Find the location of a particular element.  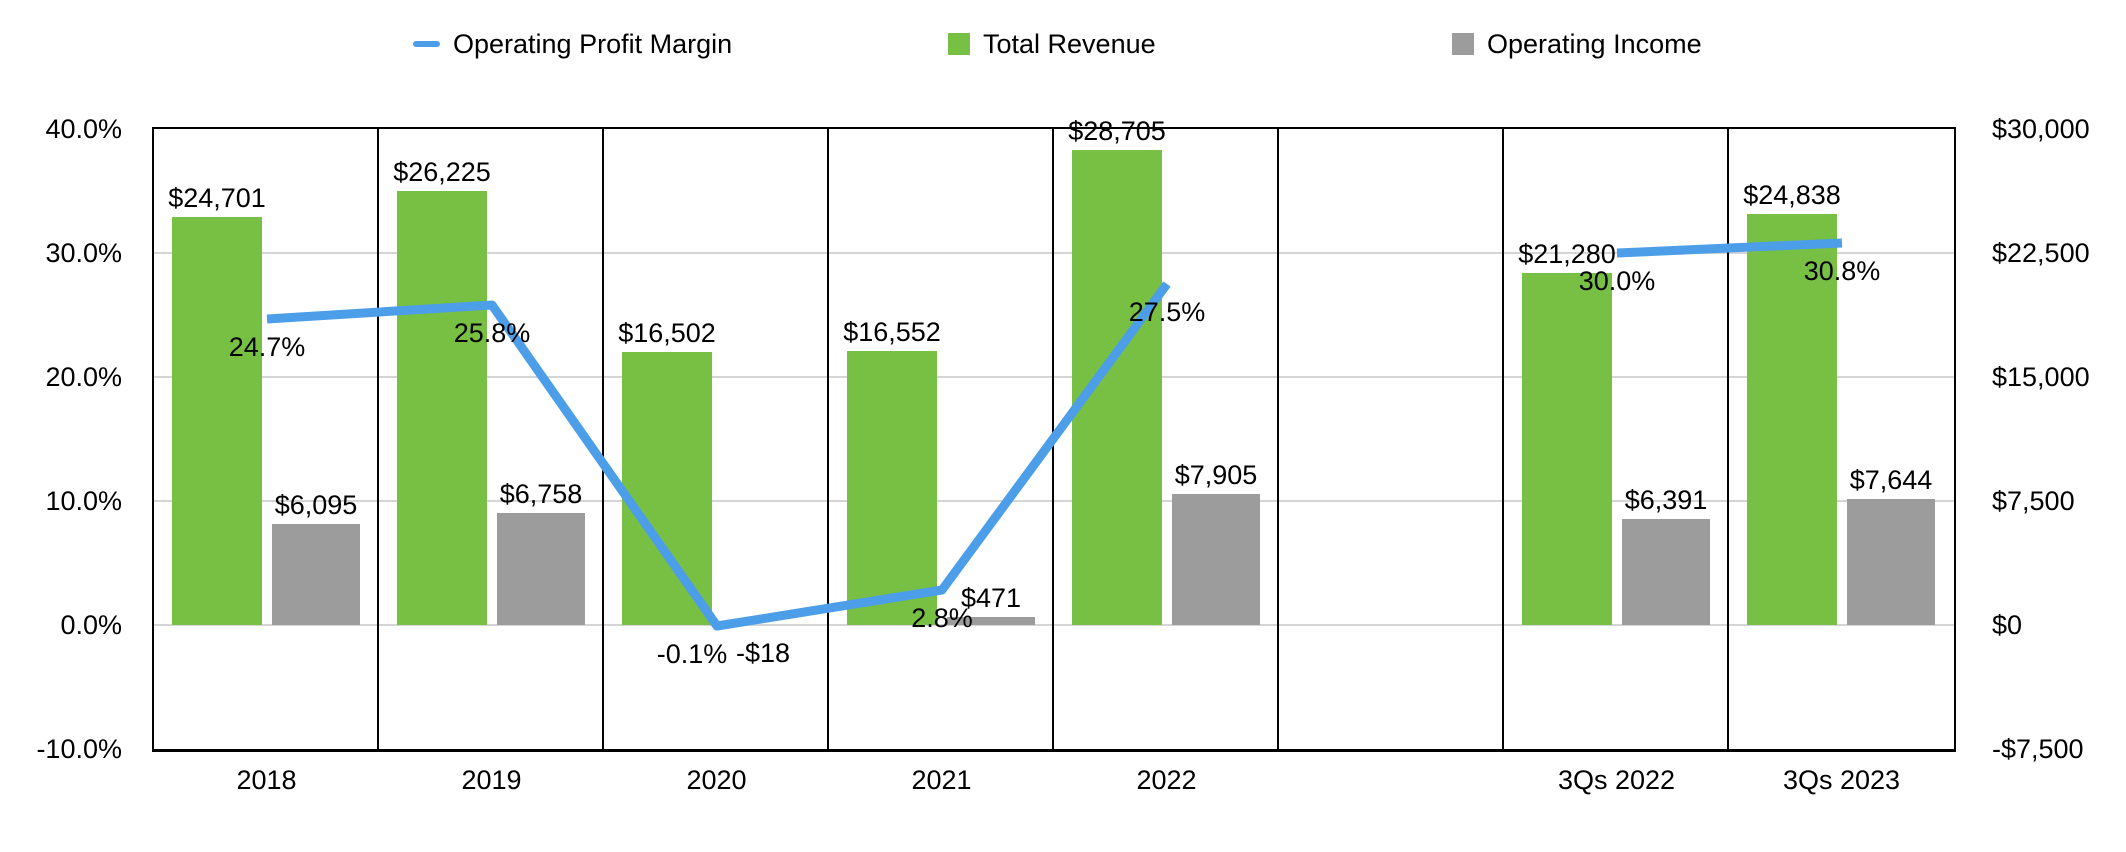

income-bar-label: $7,905 is located at coordinates (1216, 475).